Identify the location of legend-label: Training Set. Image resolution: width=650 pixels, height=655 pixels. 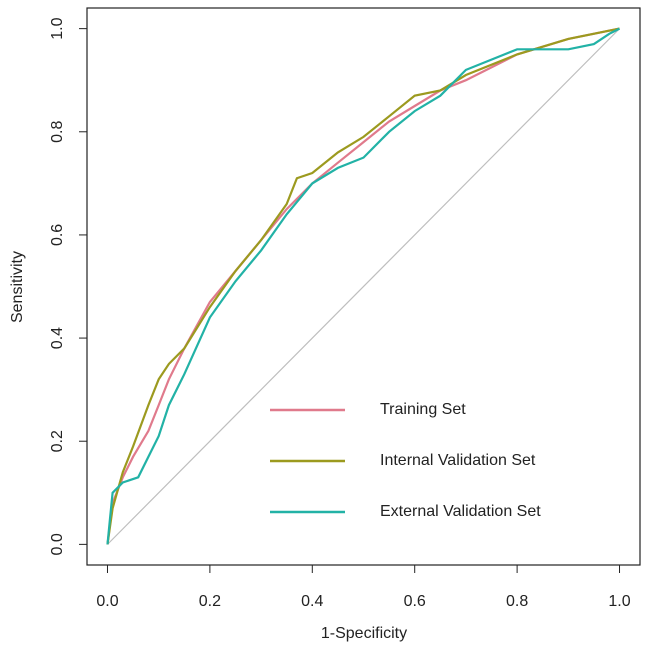
(423, 409).